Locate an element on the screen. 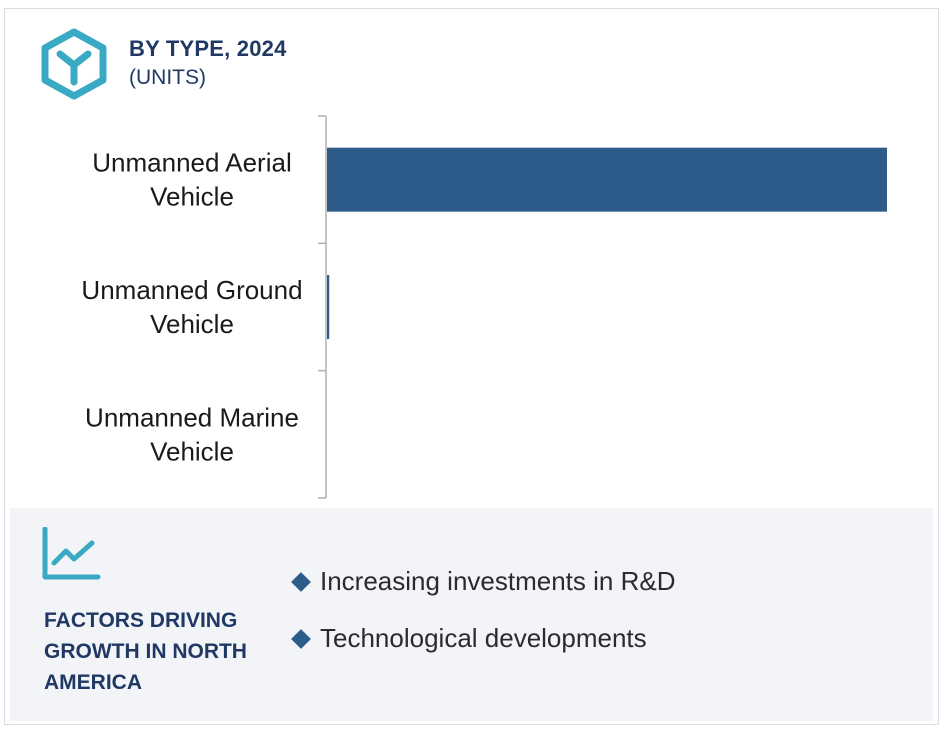  factor-item: Technological developments is located at coordinates (469, 638).